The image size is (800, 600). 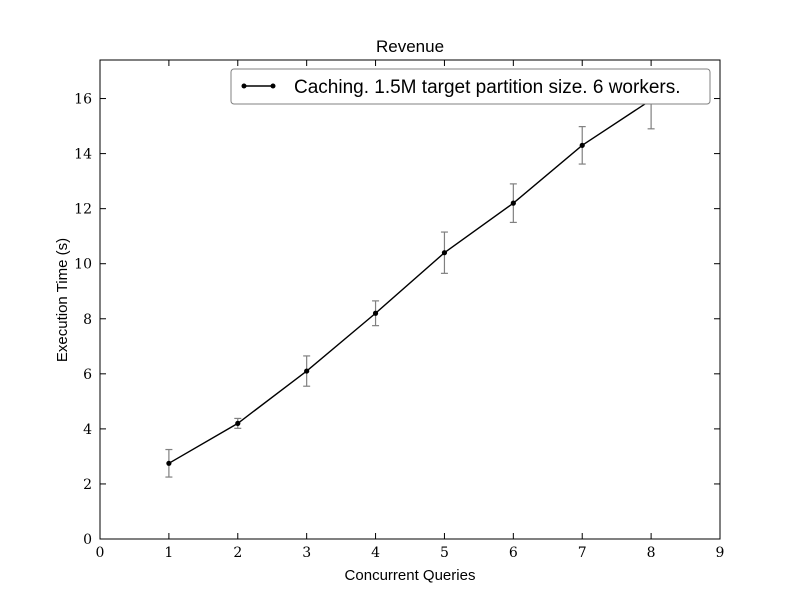 What do you see at coordinates (582, 553) in the screenshot?
I see `x-tick-label: 7` at bounding box center [582, 553].